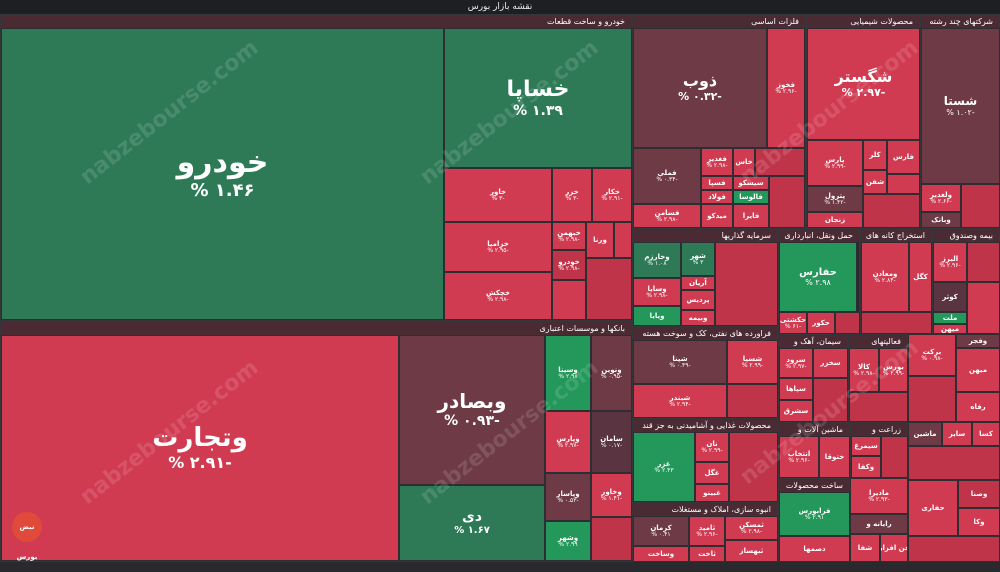  Describe the element at coordinates (932, 355) in the screenshot. I see `tile-barkat: برکت % ۰.۹۸-` at that location.